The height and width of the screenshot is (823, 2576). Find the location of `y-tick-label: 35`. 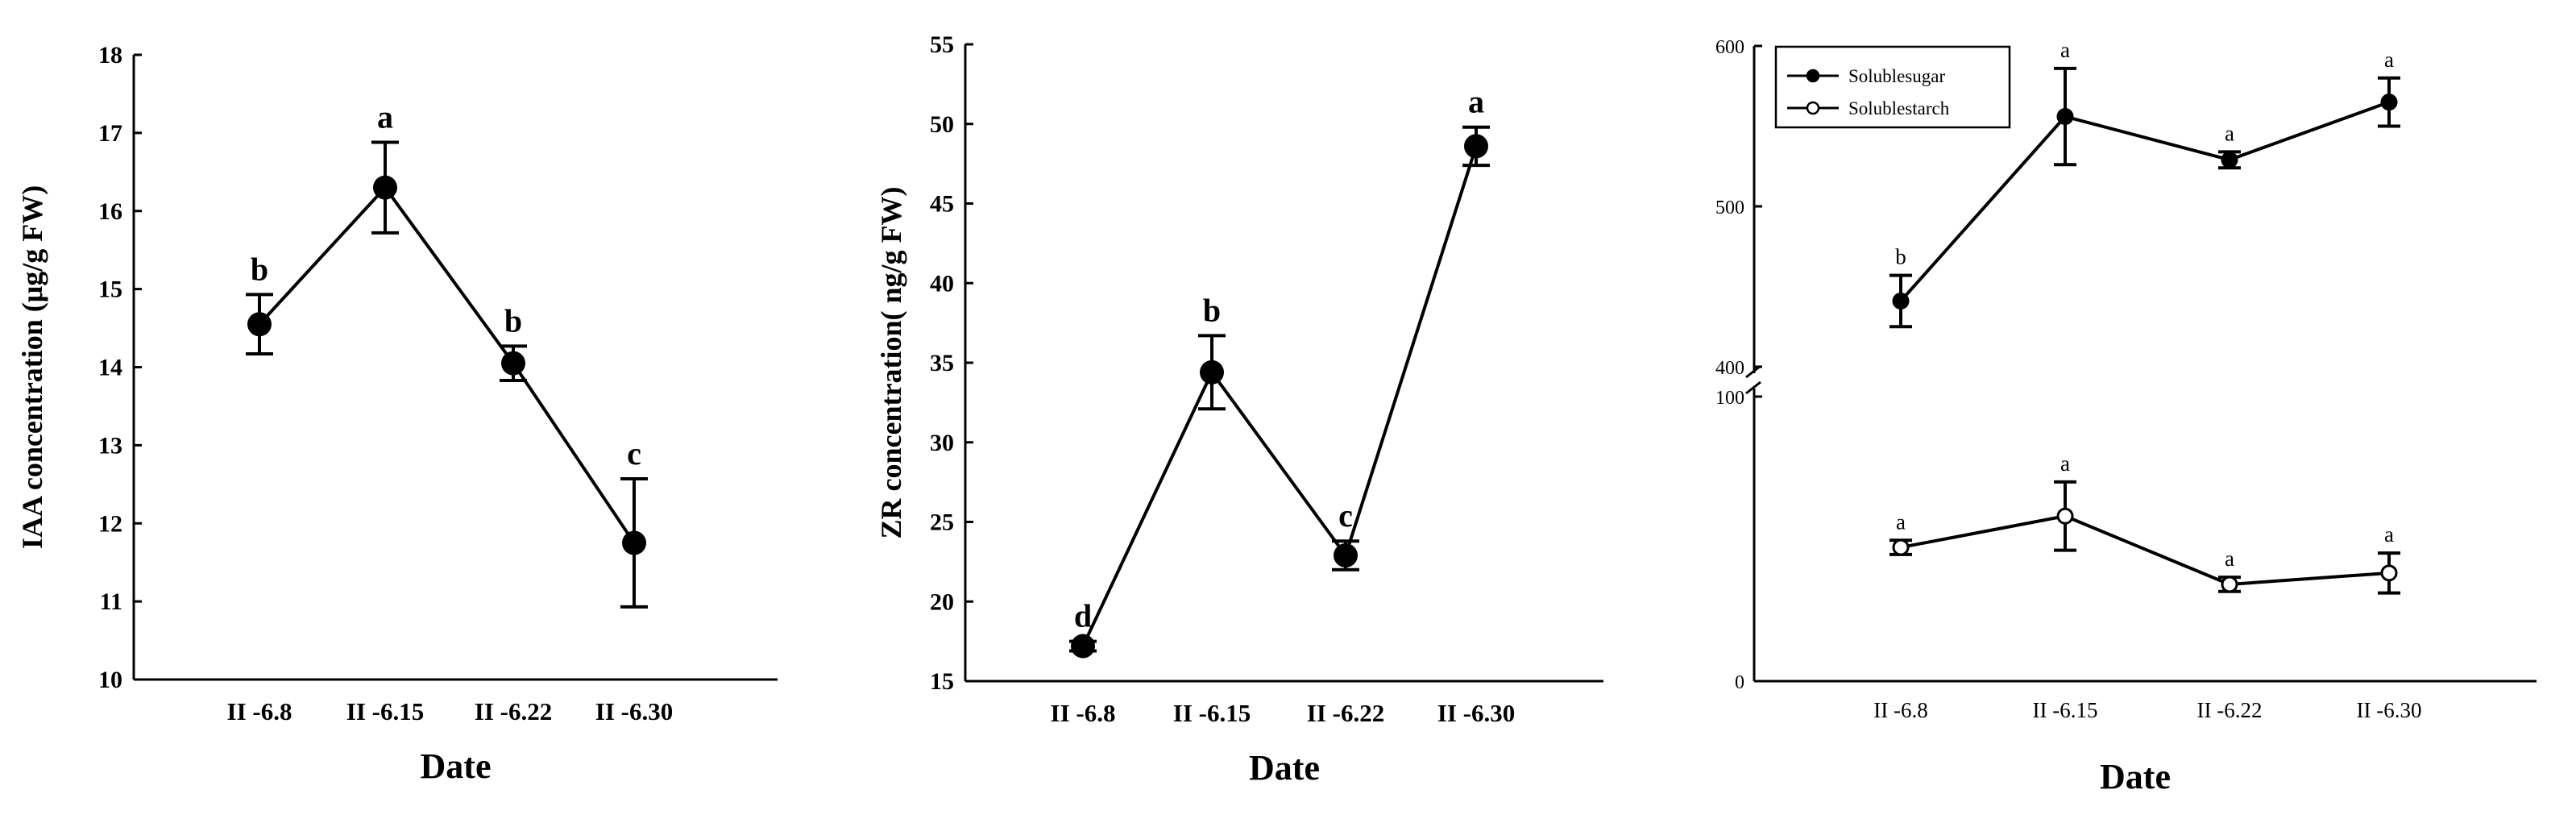

y-tick-label: 35 is located at coordinates (942, 363).